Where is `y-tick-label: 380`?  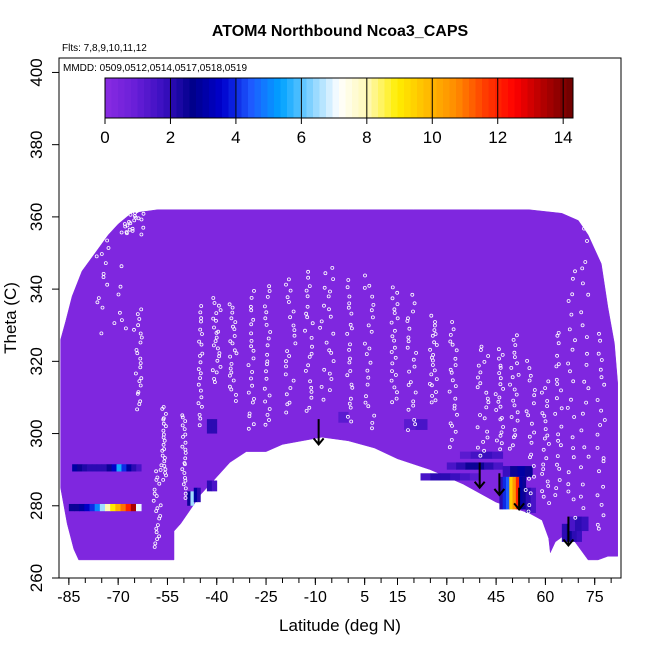
y-tick-label: 380 is located at coordinates (36, 144).